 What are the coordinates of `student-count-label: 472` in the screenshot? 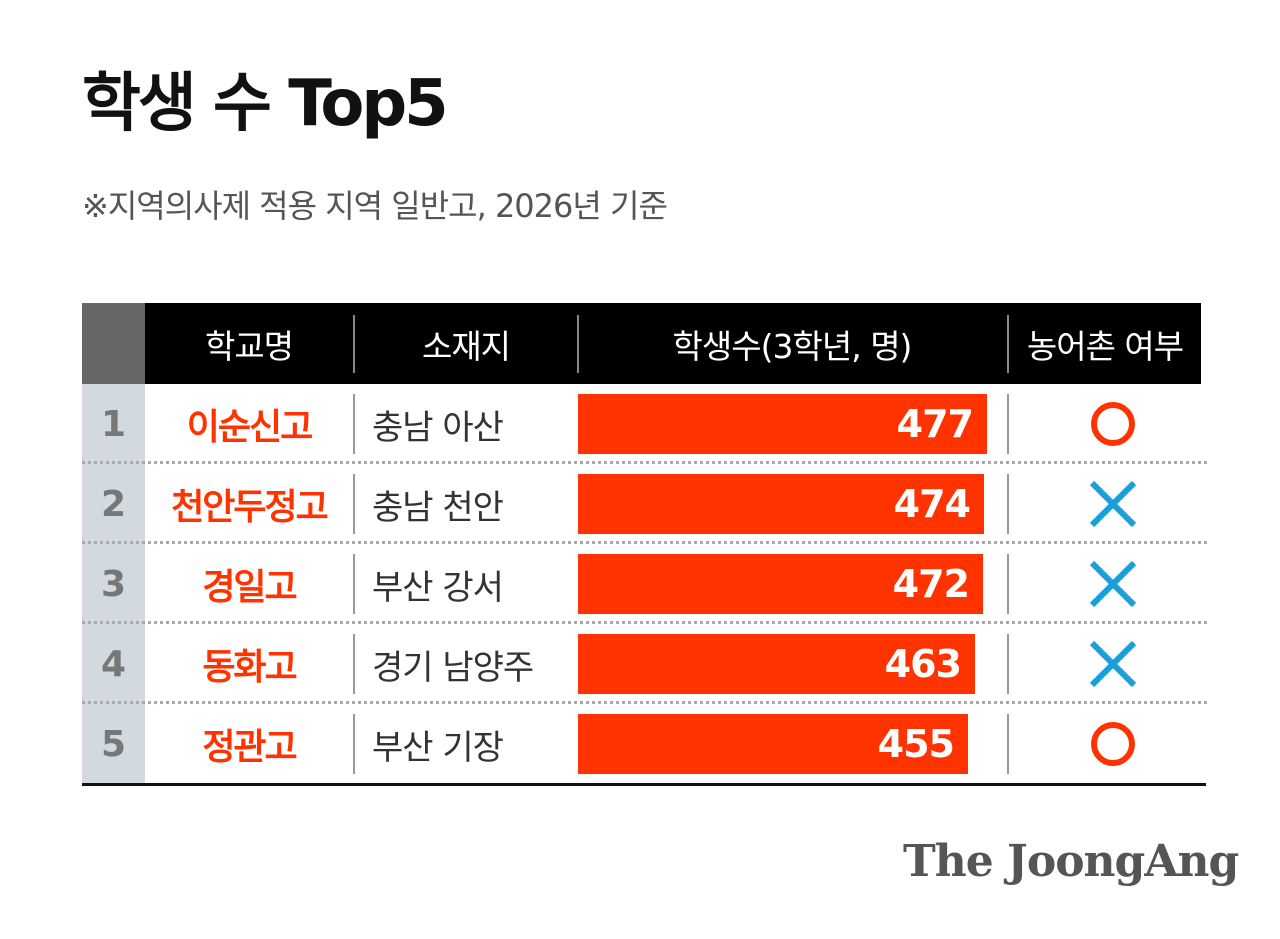 It's located at (931, 584).